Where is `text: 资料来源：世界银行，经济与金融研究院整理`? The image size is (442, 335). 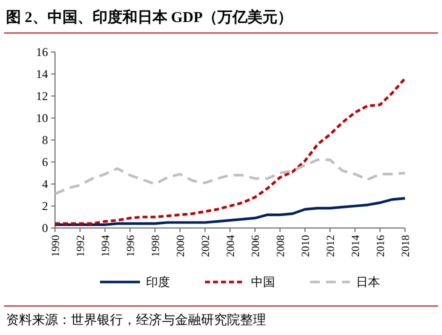
text: 资料来源：世界银行，经济与金融研究院整理 is located at coordinates (136, 319).